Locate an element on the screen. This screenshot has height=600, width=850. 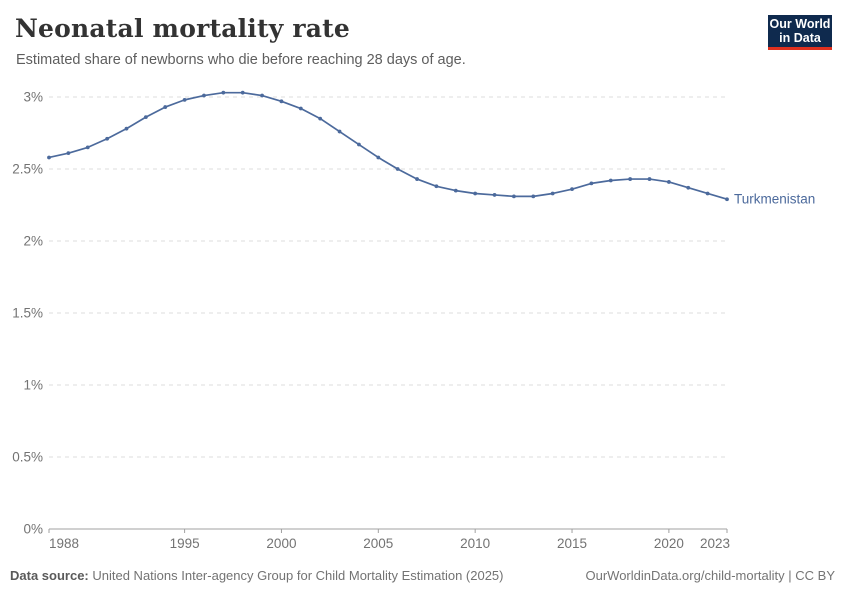
x-tick-label: 1988 is located at coordinates (64, 543).